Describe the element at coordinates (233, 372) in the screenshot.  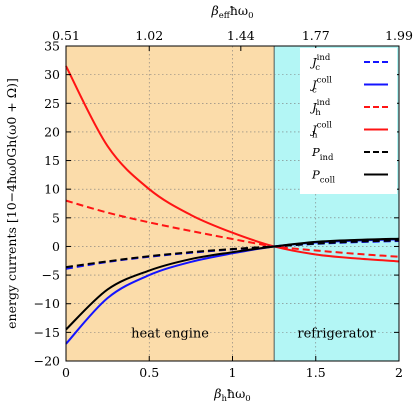
I see `x-tick-label: 1` at that location.